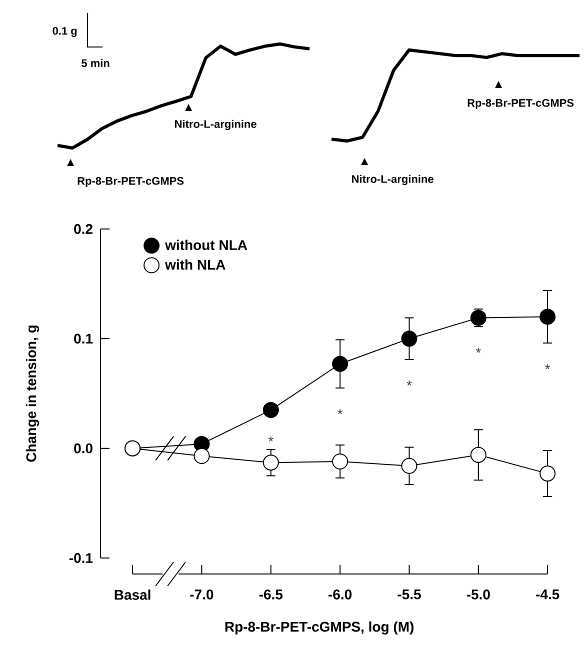 This screenshot has height=647, width=584. What do you see at coordinates (521, 104) in the screenshot?
I see `annotation: Rp-8-Br-PET-cGMPS` at bounding box center [521, 104].